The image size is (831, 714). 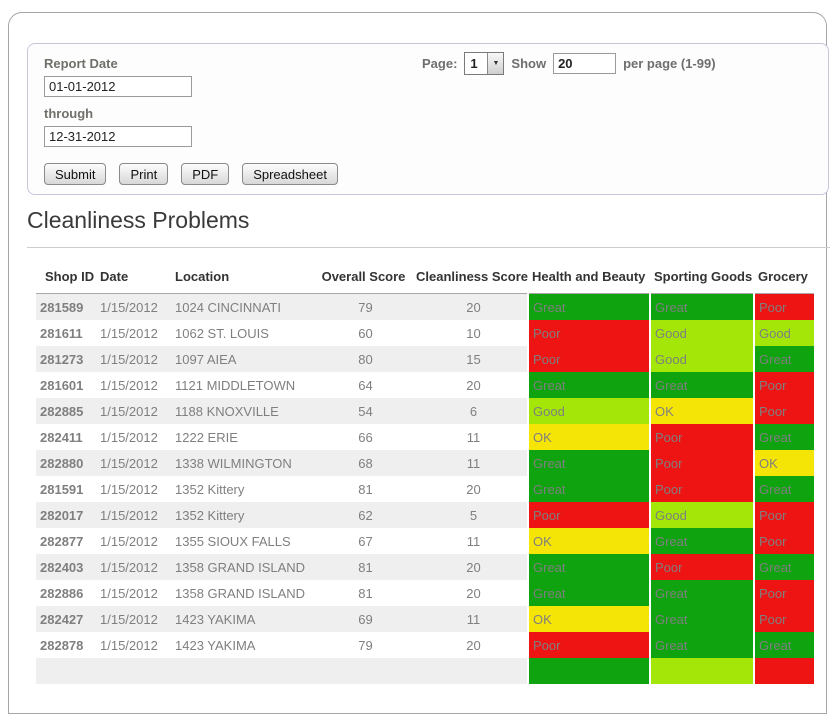 What do you see at coordinates (588, 671) in the screenshot?
I see `health-and-beauty-rating-cell` at bounding box center [588, 671].